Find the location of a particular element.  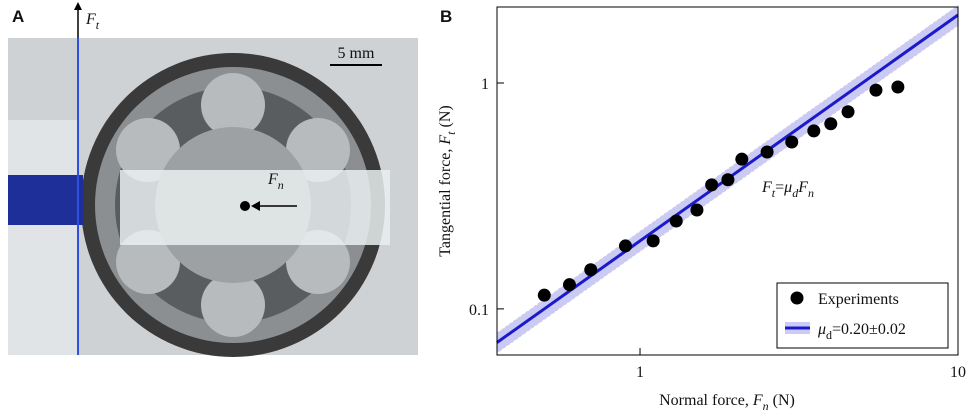

panel-label: A is located at coordinates (18, 16).